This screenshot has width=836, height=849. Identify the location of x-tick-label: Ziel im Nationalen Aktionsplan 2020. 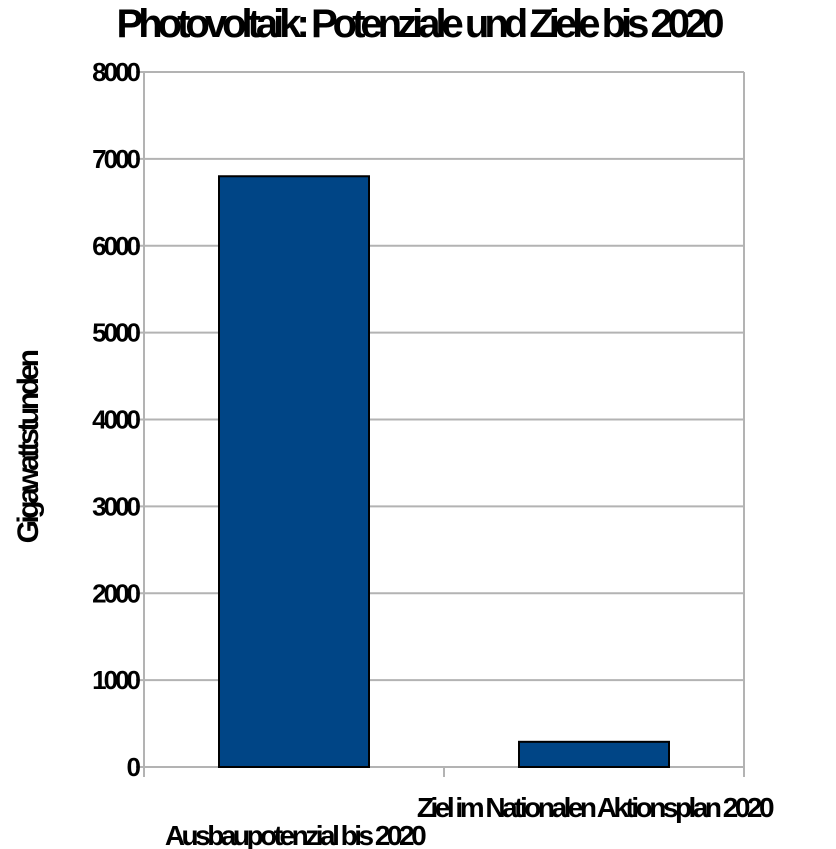
(595, 807).